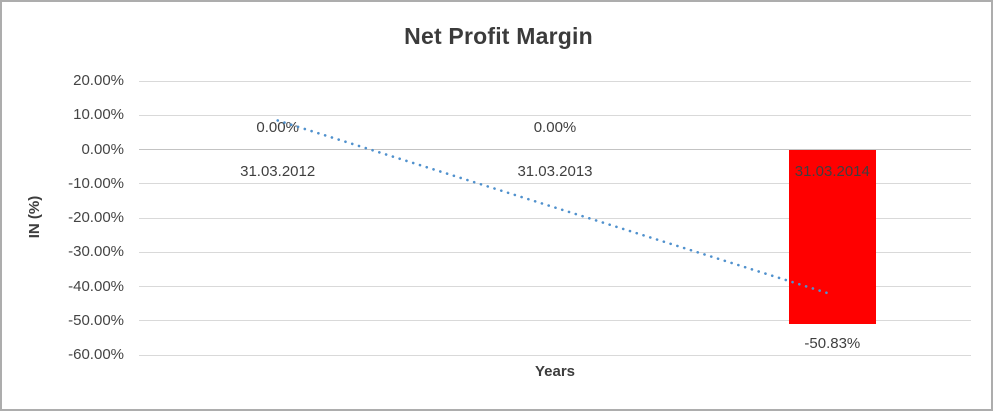 Image resolution: width=993 pixels, height=411 pixels. What do you see at coordinates (555, 371) in the screenshot?
I see `x-axis-title: Years` at bounding box center [555, 371].